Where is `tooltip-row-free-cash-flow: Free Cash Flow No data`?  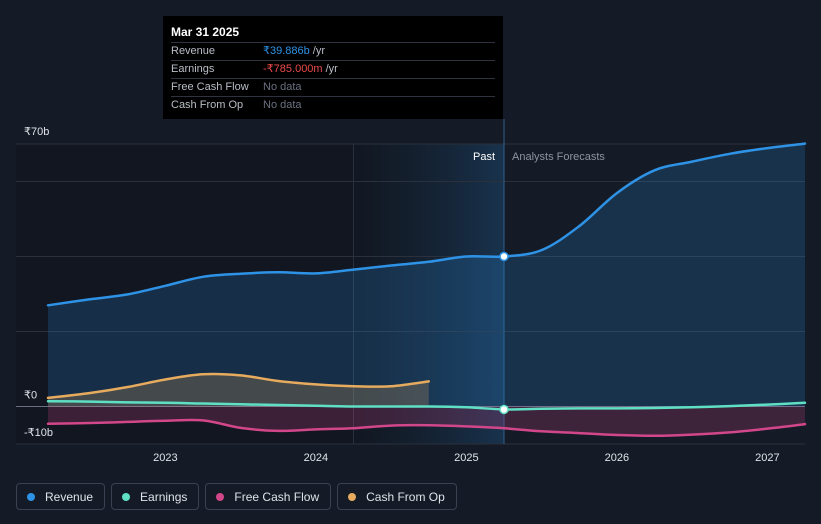
tooltip-row-free-cash-flow: Free Cash Flow No data is located at coordinates (333, 87).